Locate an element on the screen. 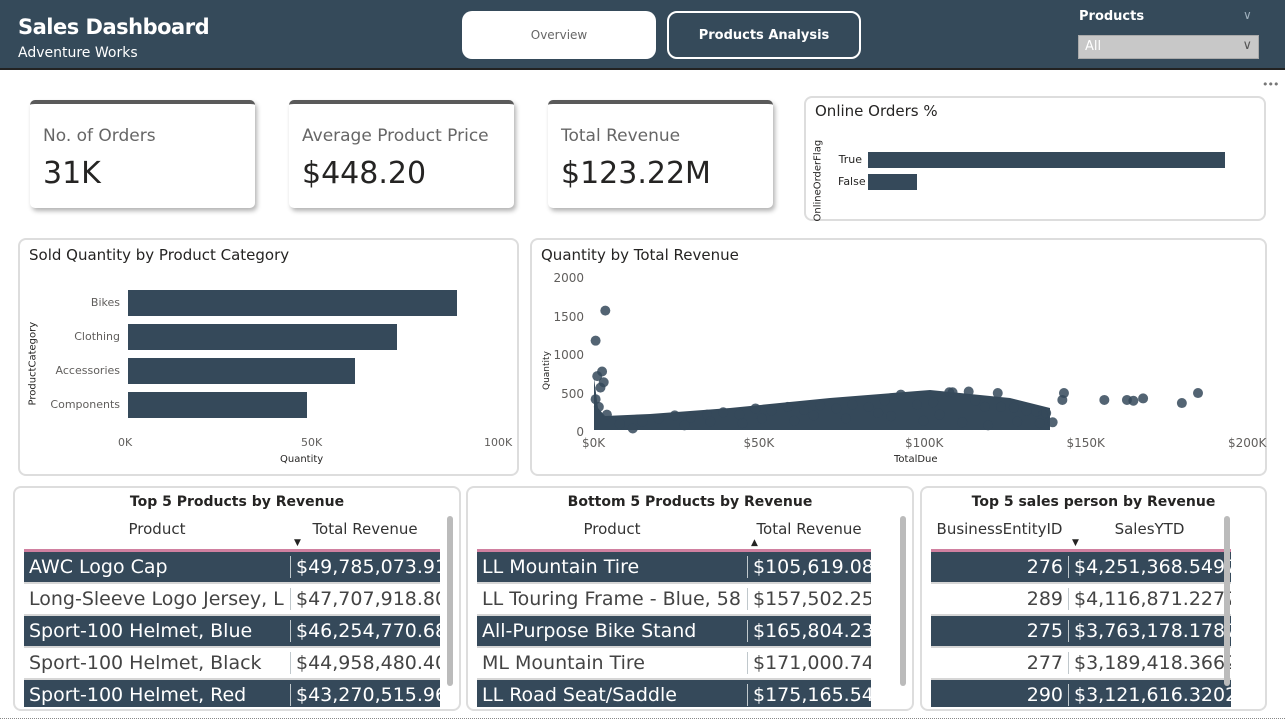  table-row: All-Purpose Bike Stand $165,804.23 is located at coordinates (674, 632).